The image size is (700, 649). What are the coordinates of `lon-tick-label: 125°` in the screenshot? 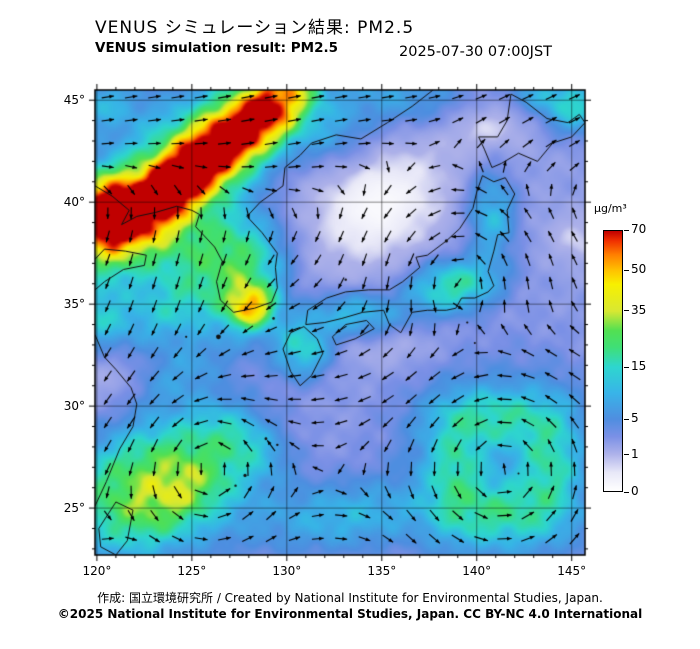 It's located at (192, 571).